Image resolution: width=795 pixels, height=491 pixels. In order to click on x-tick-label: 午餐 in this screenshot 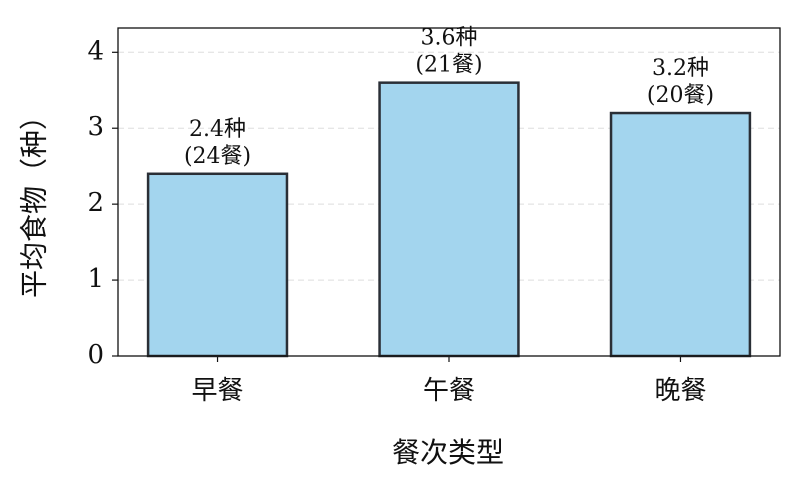, I will do `click(449, 391)`.